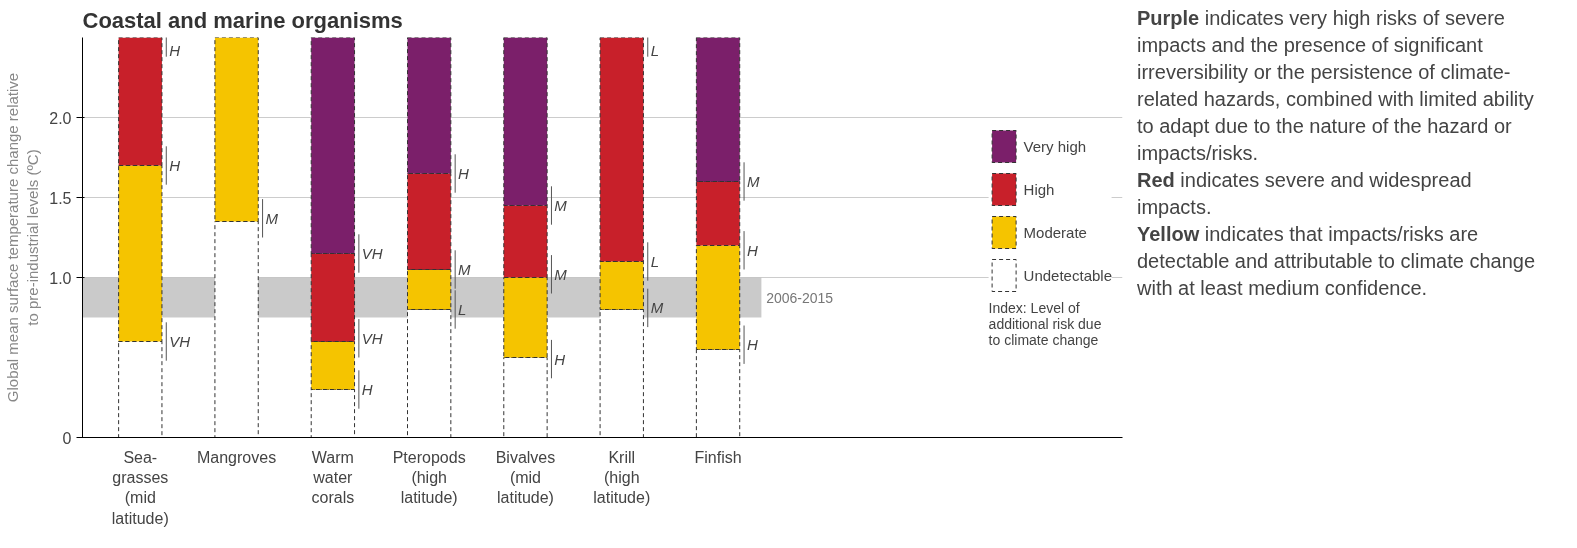 The height and width of the screenshot is (548, 1577). I want to click on band-label: 2006-2015, so click(800, 297).